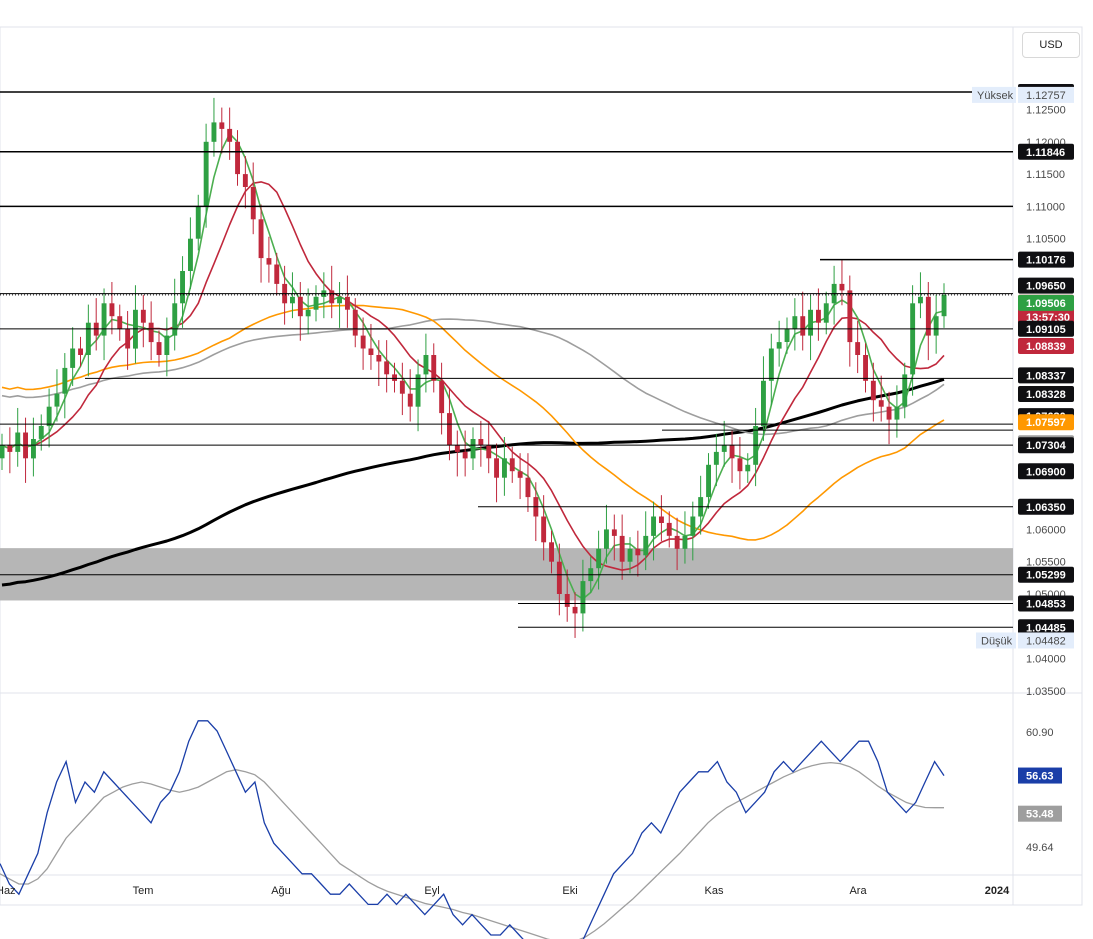 The height and width of the screenshot is (939, 1093). Describe the element at coordinates (1051, 45) in the screenshot. I see `currency-button: USD` at that location.